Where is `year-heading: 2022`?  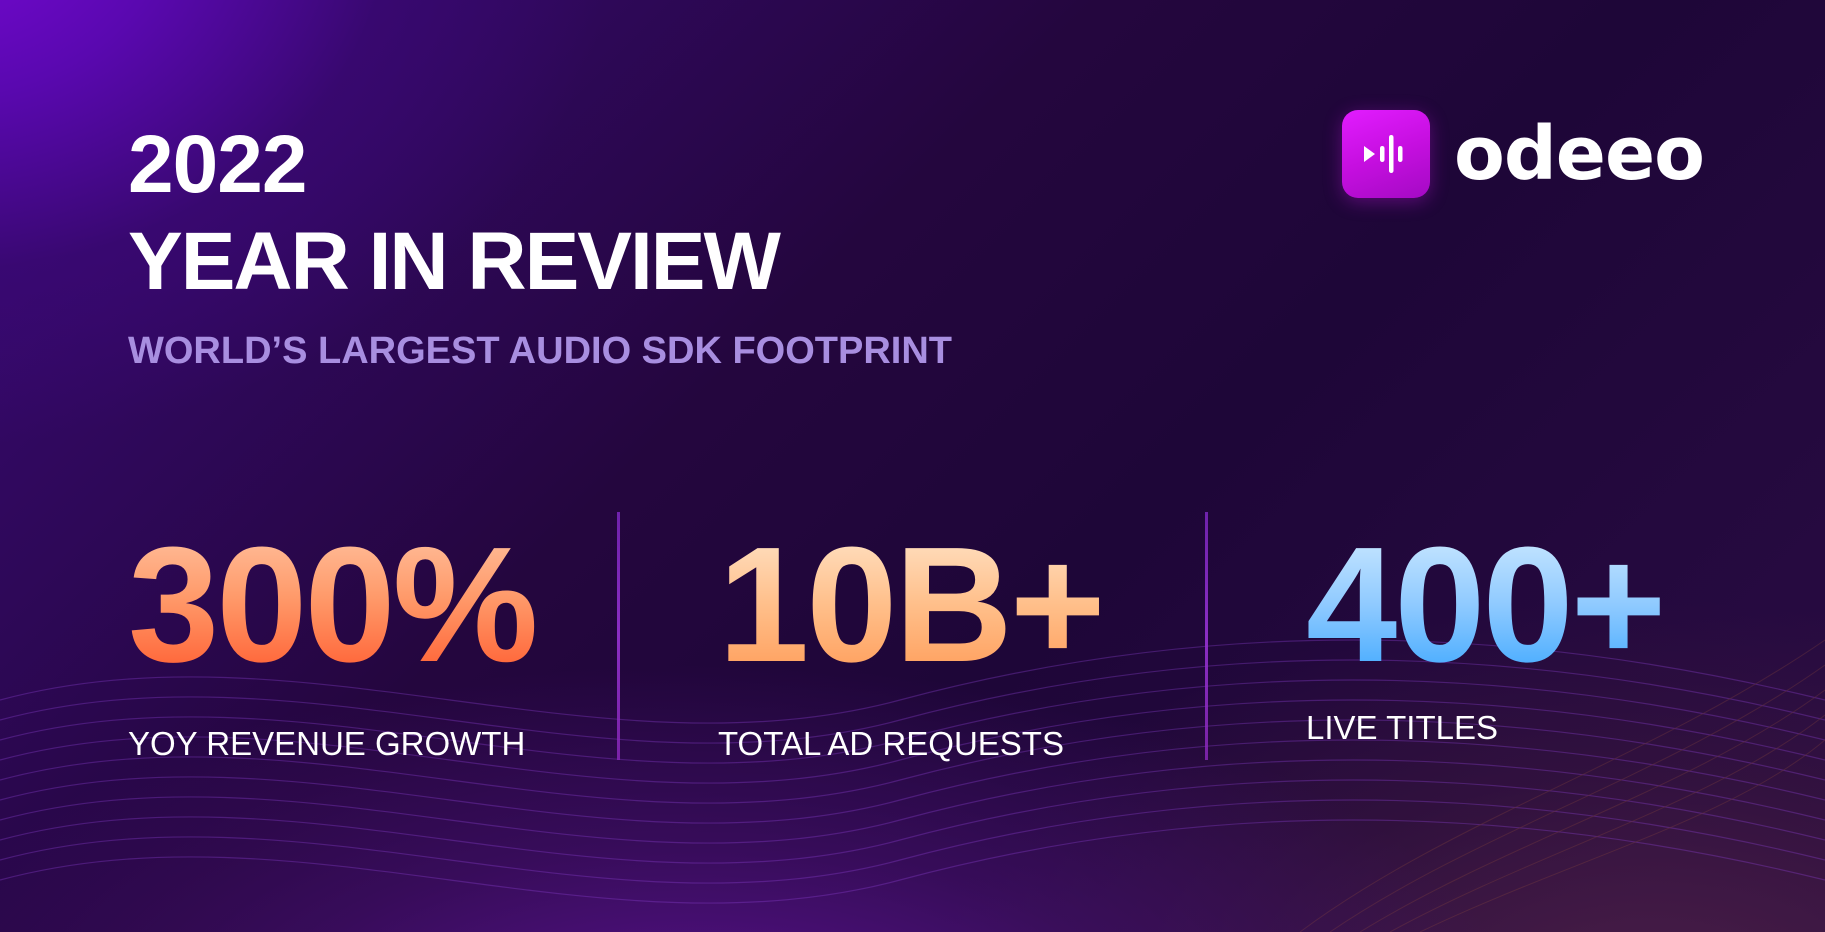 year-heading: 2022 is located at coordinates (217, 164).